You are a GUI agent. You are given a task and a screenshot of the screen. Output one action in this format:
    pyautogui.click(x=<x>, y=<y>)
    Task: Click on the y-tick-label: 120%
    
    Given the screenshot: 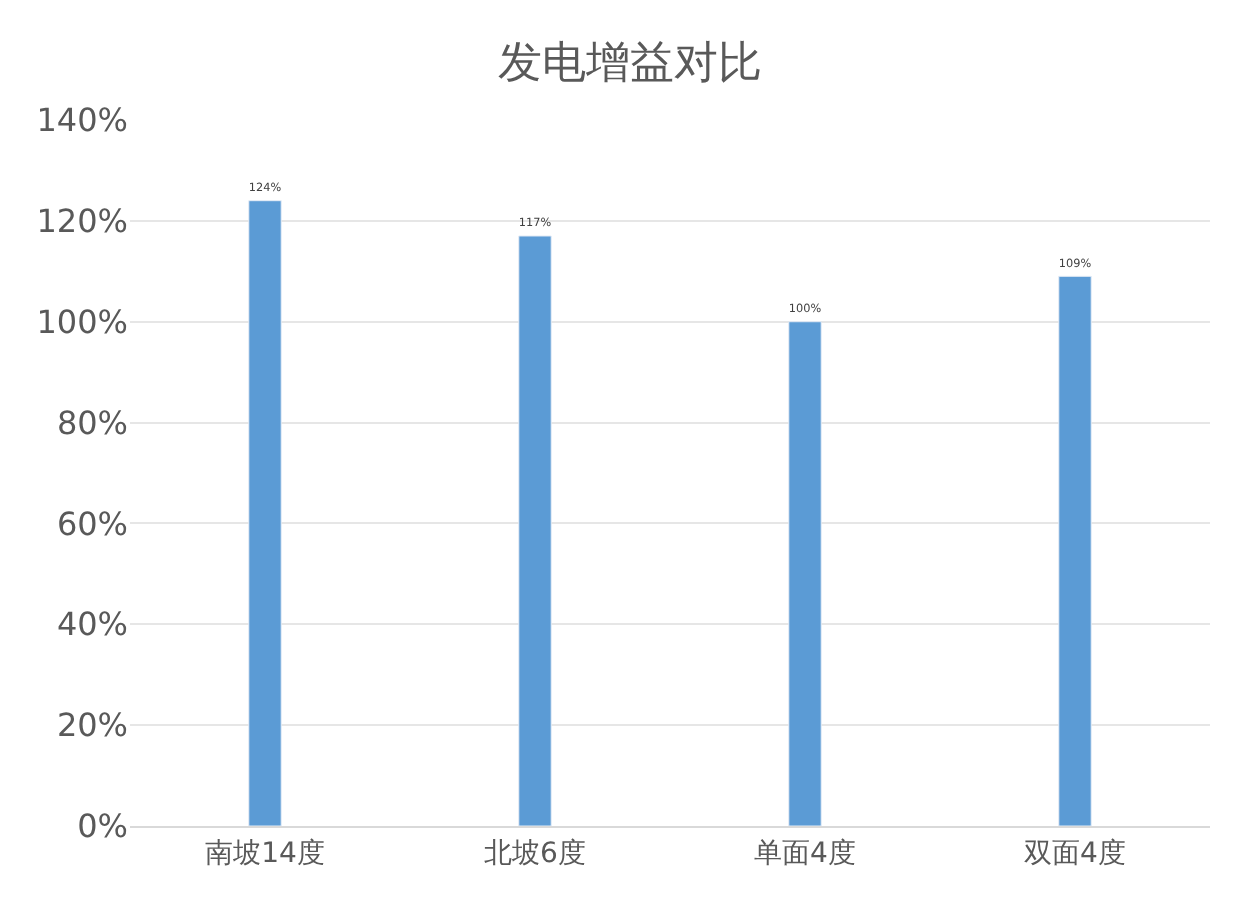 What is the action you would take?
    pyautogui.click(x=82, y=221)
    